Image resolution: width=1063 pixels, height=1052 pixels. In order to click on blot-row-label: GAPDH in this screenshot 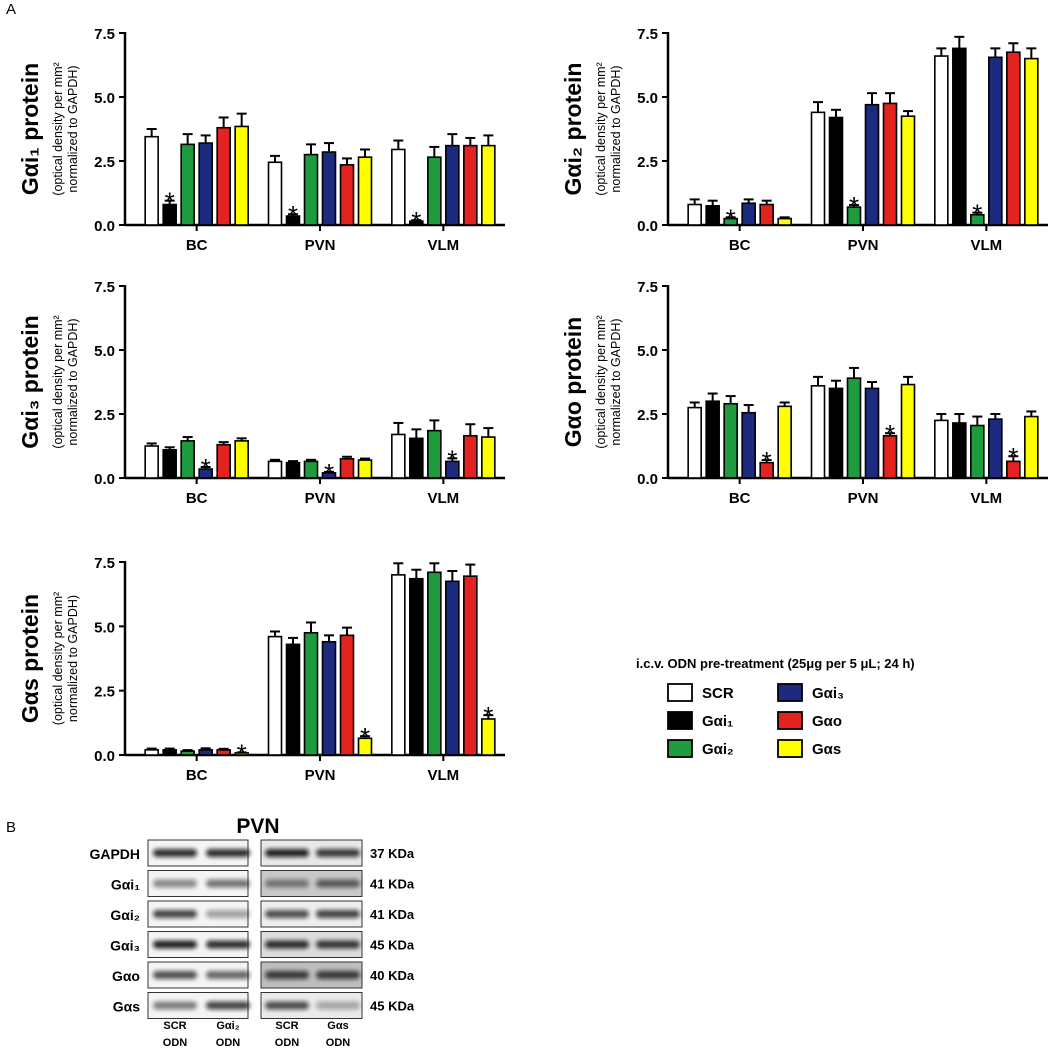, I will do `click(114, 854)`.